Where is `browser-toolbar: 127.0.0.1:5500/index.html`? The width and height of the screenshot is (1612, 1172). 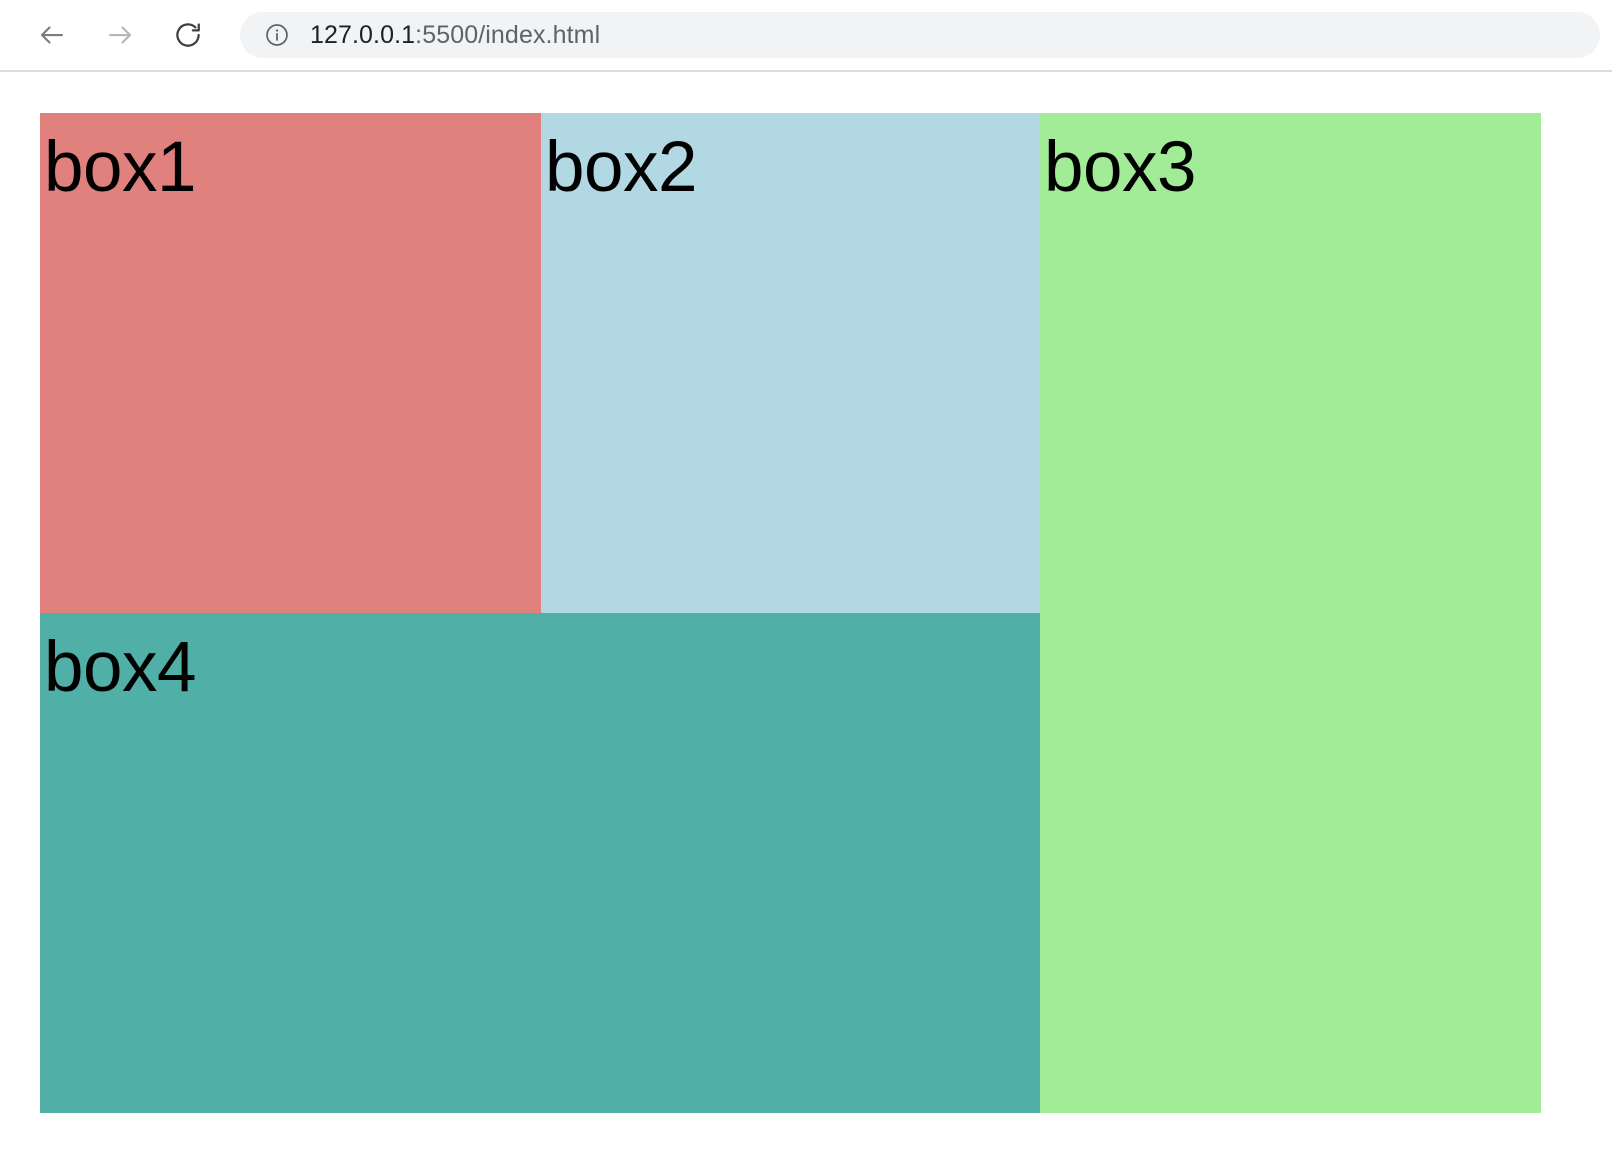
browser-toolbar: 127.0.0.1:5500/index.html is located at coordinates (806, 35).